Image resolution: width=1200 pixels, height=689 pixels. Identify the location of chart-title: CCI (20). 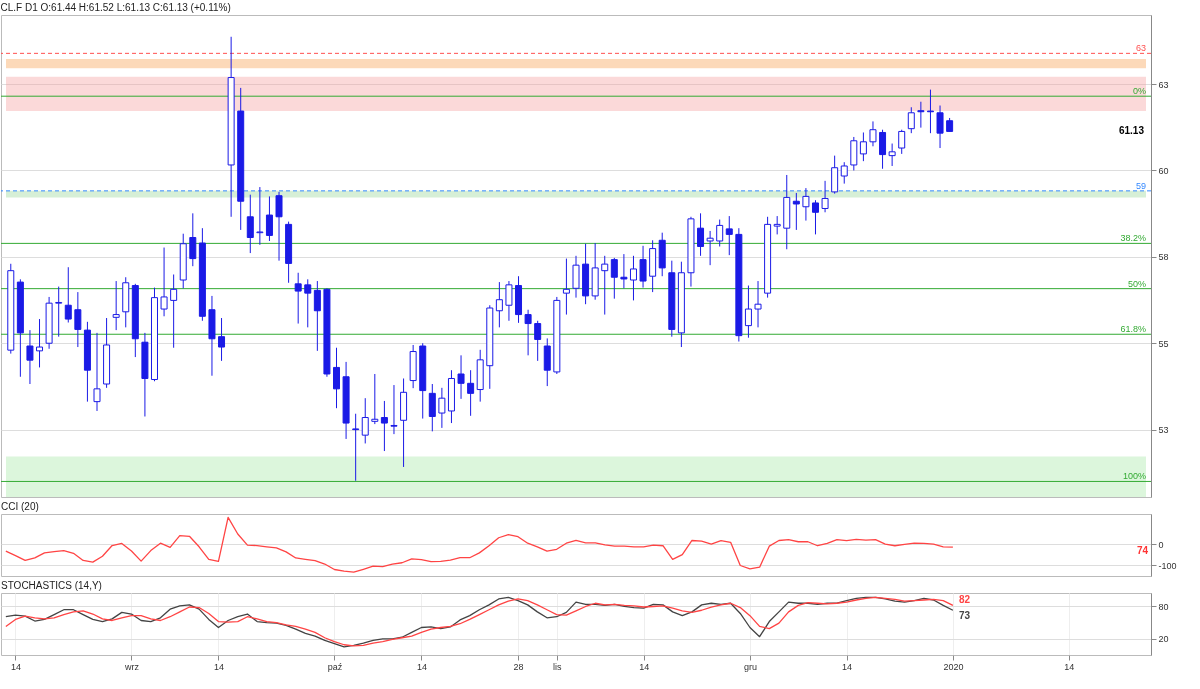
(20, 506).